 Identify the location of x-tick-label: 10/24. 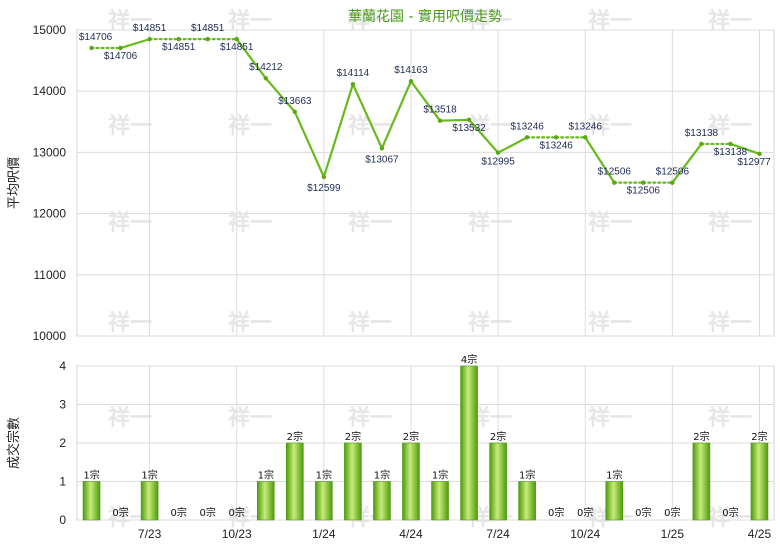
(585, 534).